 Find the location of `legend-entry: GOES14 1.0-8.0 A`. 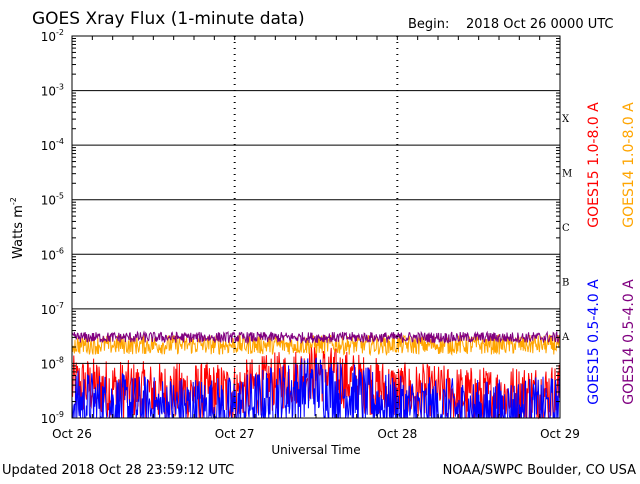

legend-entry: GOES14 1.0-8.0 A is located at coordinates (629, 165).